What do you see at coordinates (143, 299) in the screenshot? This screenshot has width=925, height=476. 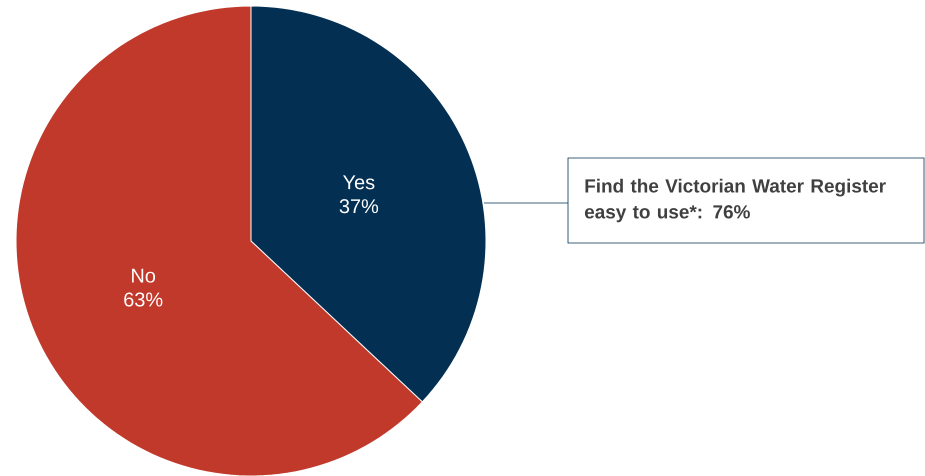 I see `data-label: 63%` at bounding box center [143, 299].